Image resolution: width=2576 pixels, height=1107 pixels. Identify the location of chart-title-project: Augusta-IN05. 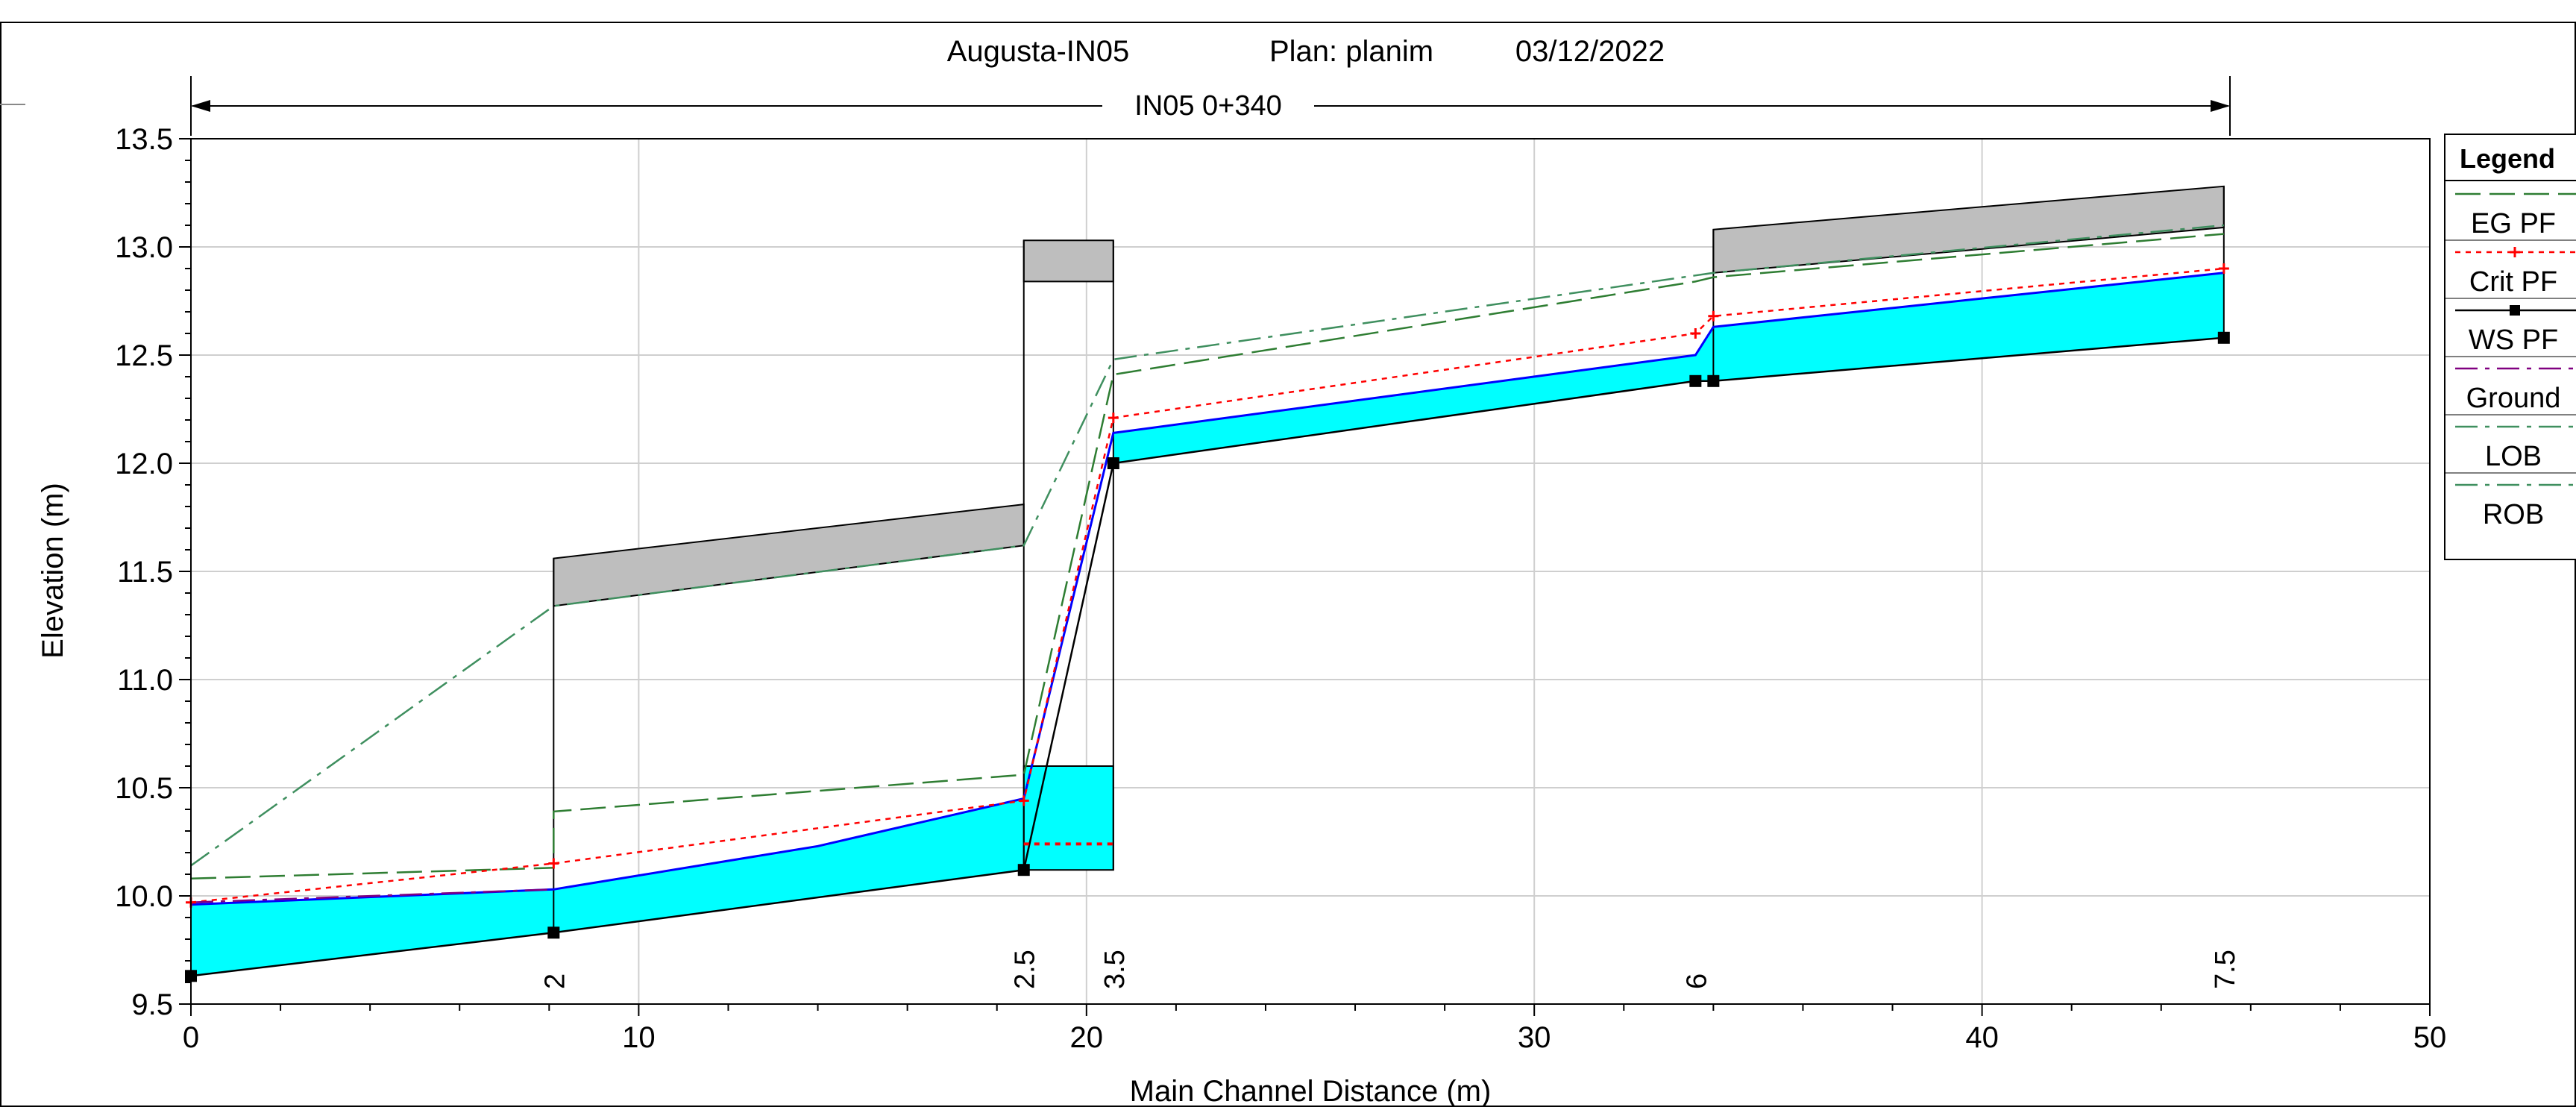
(1038, 51).